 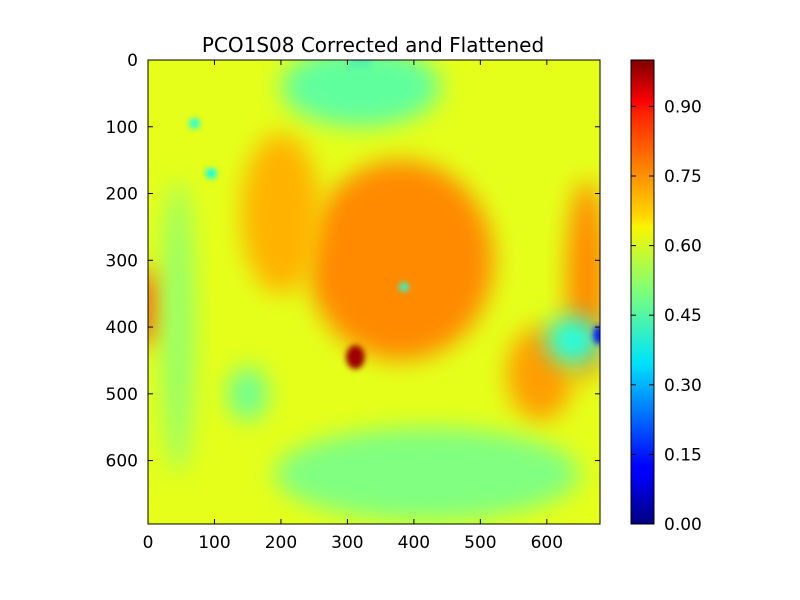 What do you see at coordinates (683, 316) in the screenshot?
I see `colorbar-tick-label: 0.45` at bounding box center [683, 316].